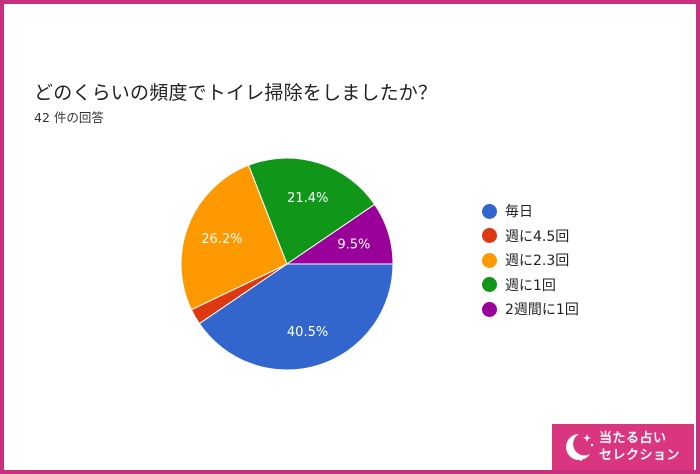 Image resolution: width=700 pixels, height=474 pixels. I want to click on slice-label: 26.2%, so click(221, 239).